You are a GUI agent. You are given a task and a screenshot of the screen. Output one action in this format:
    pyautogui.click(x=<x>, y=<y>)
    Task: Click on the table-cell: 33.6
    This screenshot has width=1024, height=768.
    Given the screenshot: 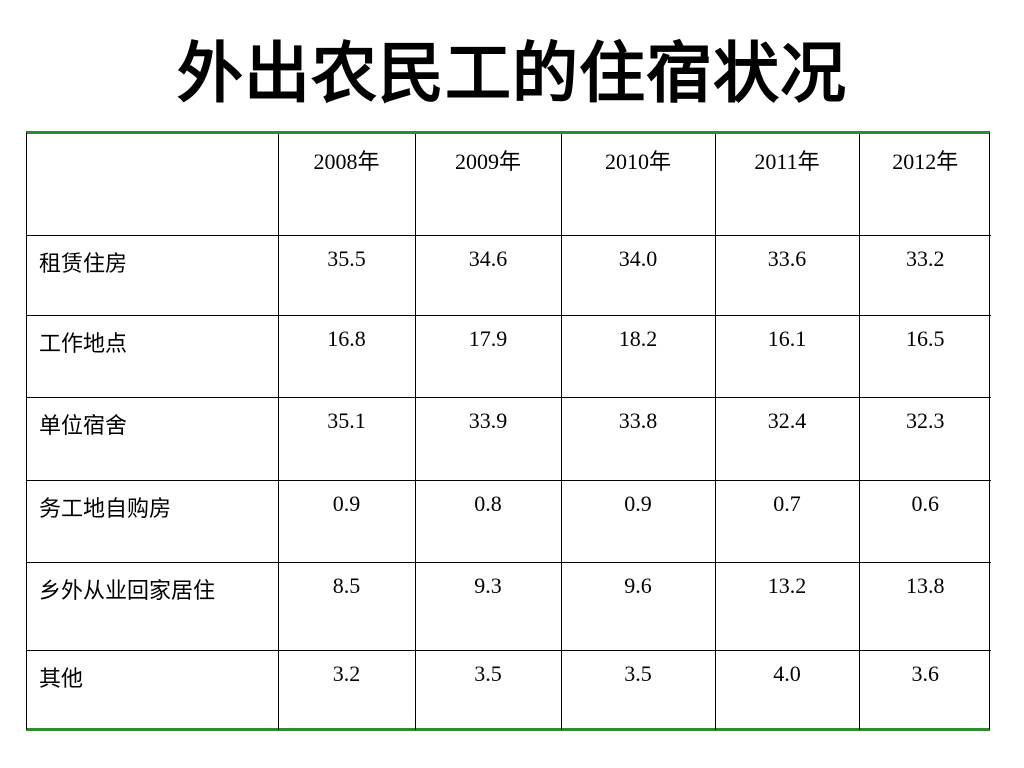 What is the action you would take?
    pyautogui.click(x=787, y=275)
    